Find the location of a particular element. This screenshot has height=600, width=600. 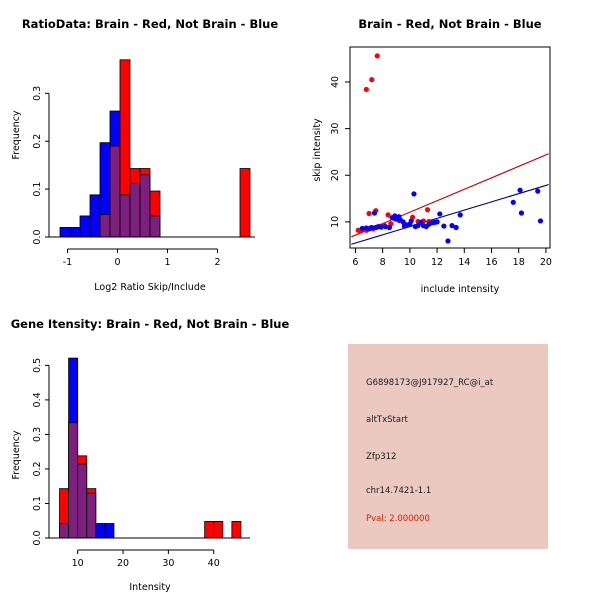

panel3-xtick-label: 30 is located at coordinates (168, 563).